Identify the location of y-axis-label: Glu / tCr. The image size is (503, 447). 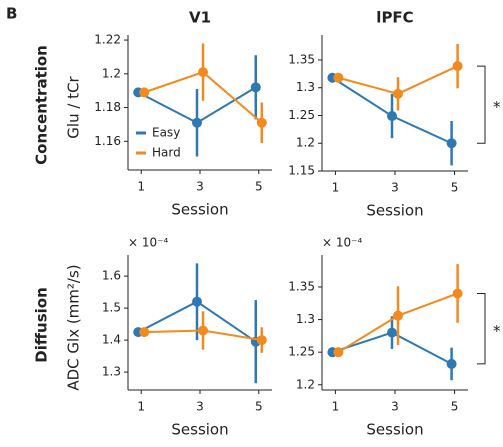
(74, 106).